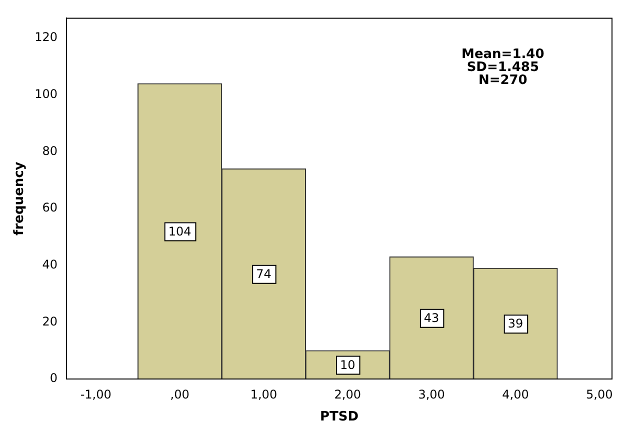 Image resolution: width=624 pixels, height=437 pixels. What do you see at coordinates (516, 323) in the screenshot?
I see `data-label: 39` at bounding box center [516, 323].